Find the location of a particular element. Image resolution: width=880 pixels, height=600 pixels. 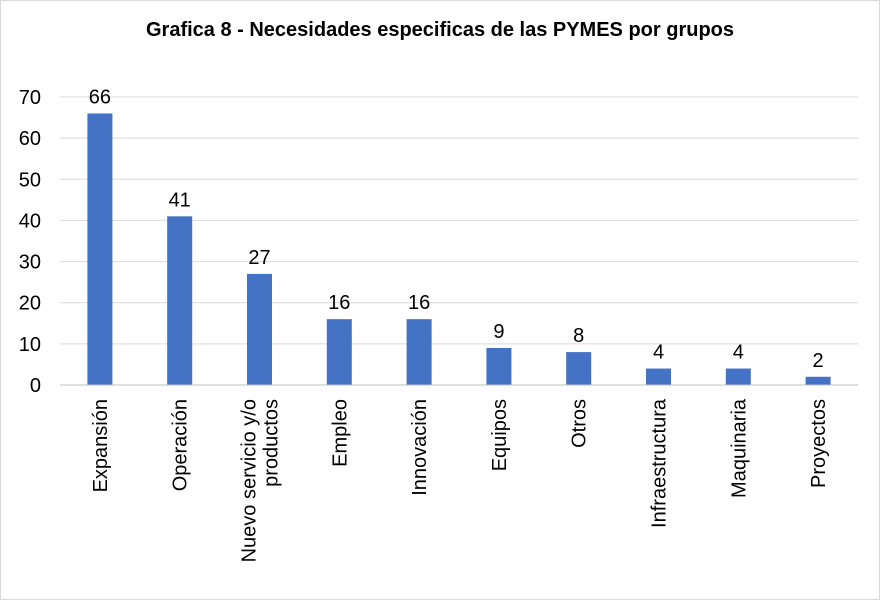

y-tick-label: 10 is located at coordinates (30, 345).